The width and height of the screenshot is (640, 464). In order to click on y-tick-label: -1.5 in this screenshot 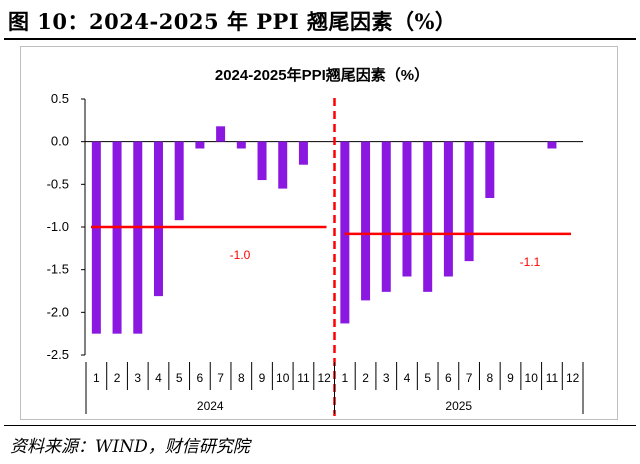, I will do `click(58, 269)`.